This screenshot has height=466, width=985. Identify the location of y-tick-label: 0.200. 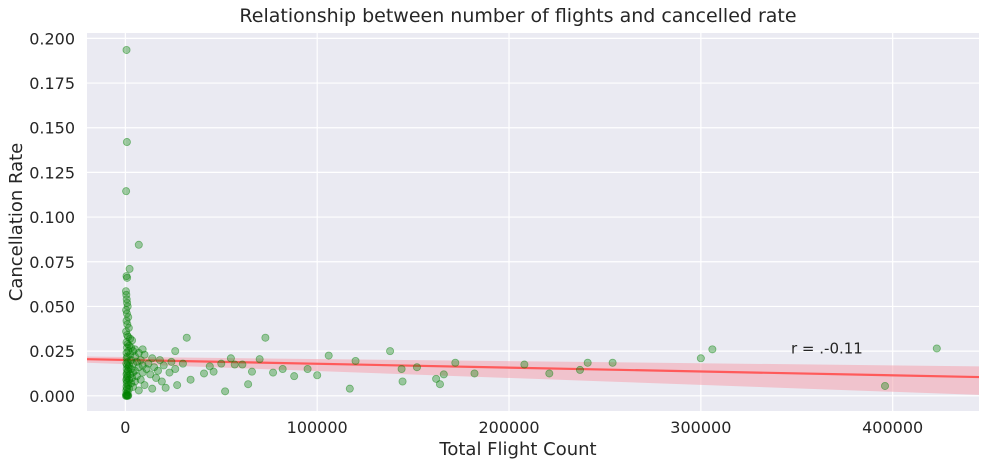
(52, 38).